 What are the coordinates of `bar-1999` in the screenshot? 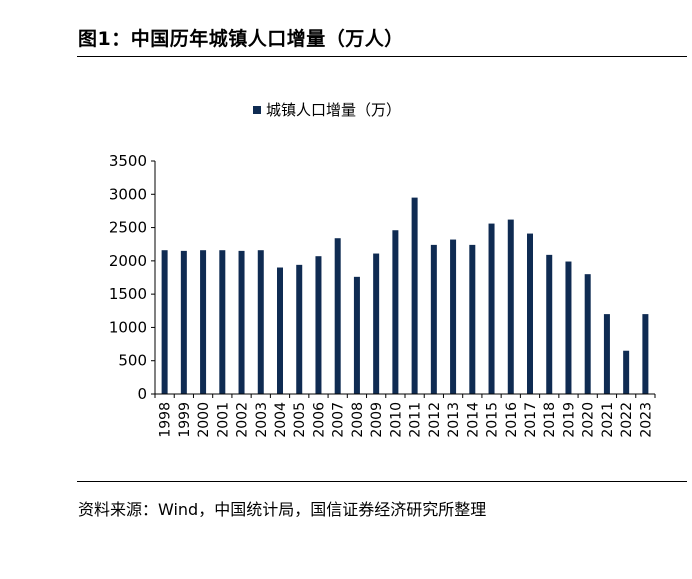 It's located at (183, 322).